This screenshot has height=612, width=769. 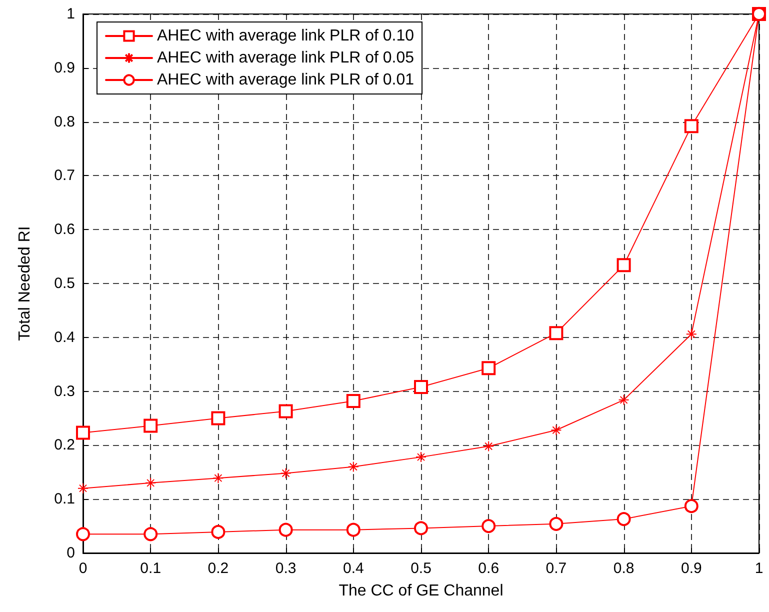 I want to click on legend-label: AHEC with average link PLR of 0.10, so click(x=285, y=36).